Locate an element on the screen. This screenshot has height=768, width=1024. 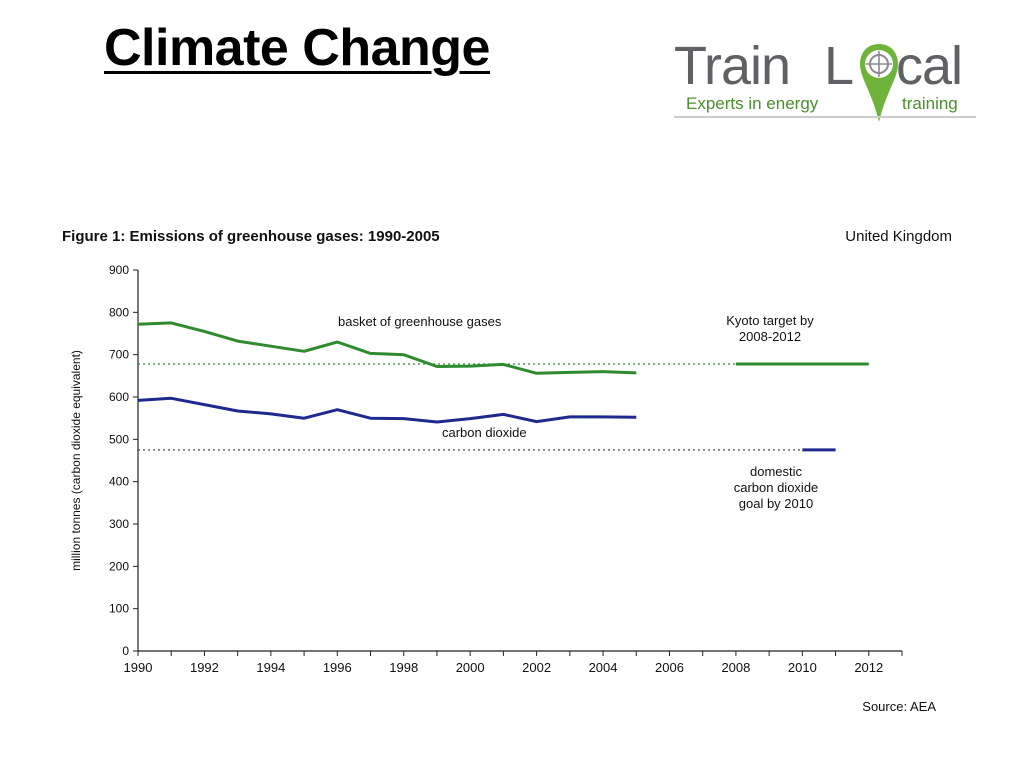
series-label-carbon-dioxide: carbon dioxide is located at coordinates (484, 432).